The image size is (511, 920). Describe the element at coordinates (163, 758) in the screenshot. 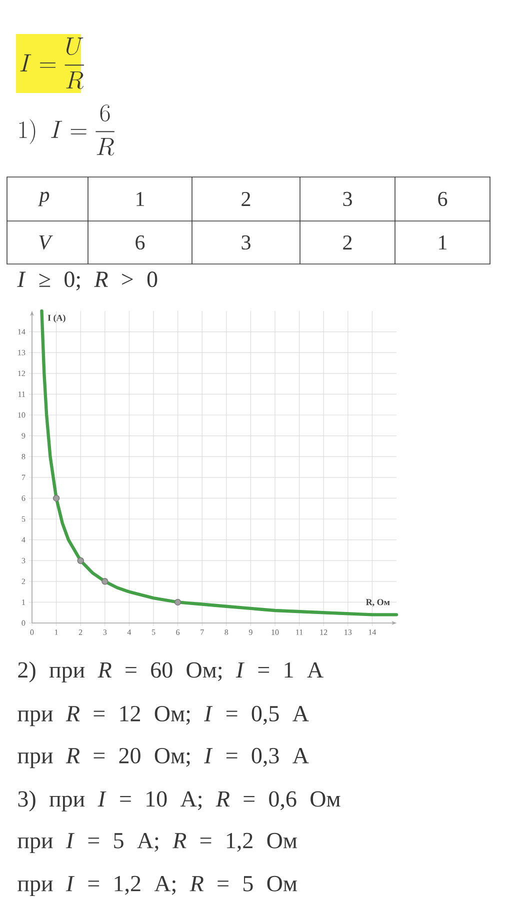

I see `text: при R = 20 Ом; I = 0,3 А` at that location.